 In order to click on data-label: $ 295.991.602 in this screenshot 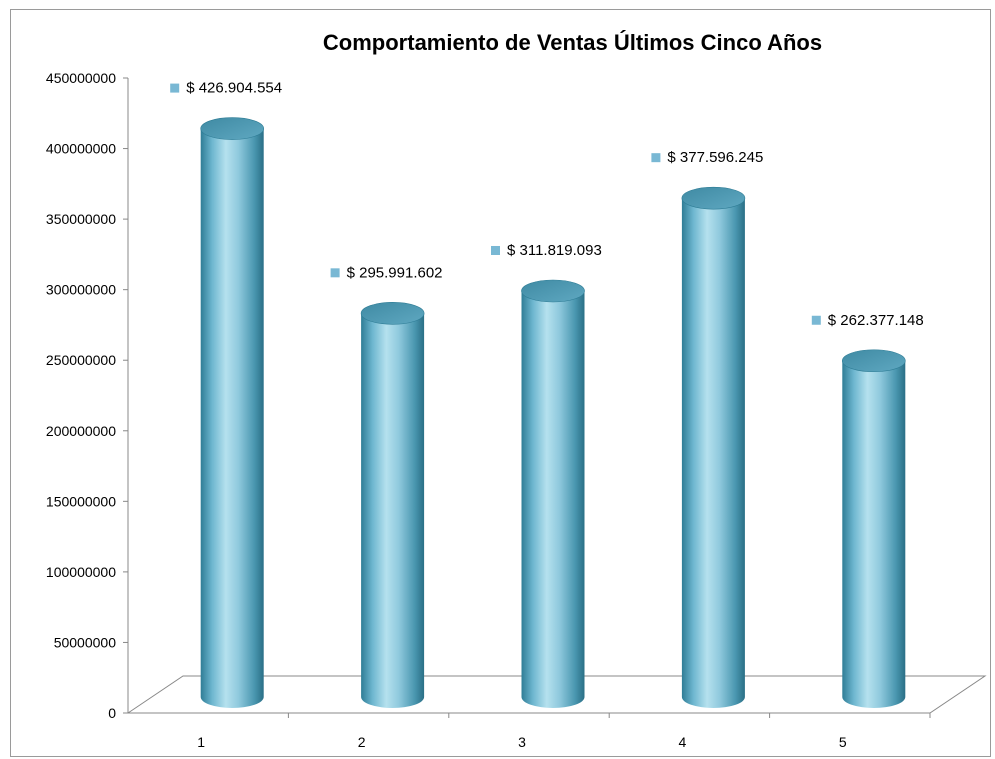, I will do `click(395, 272)`.